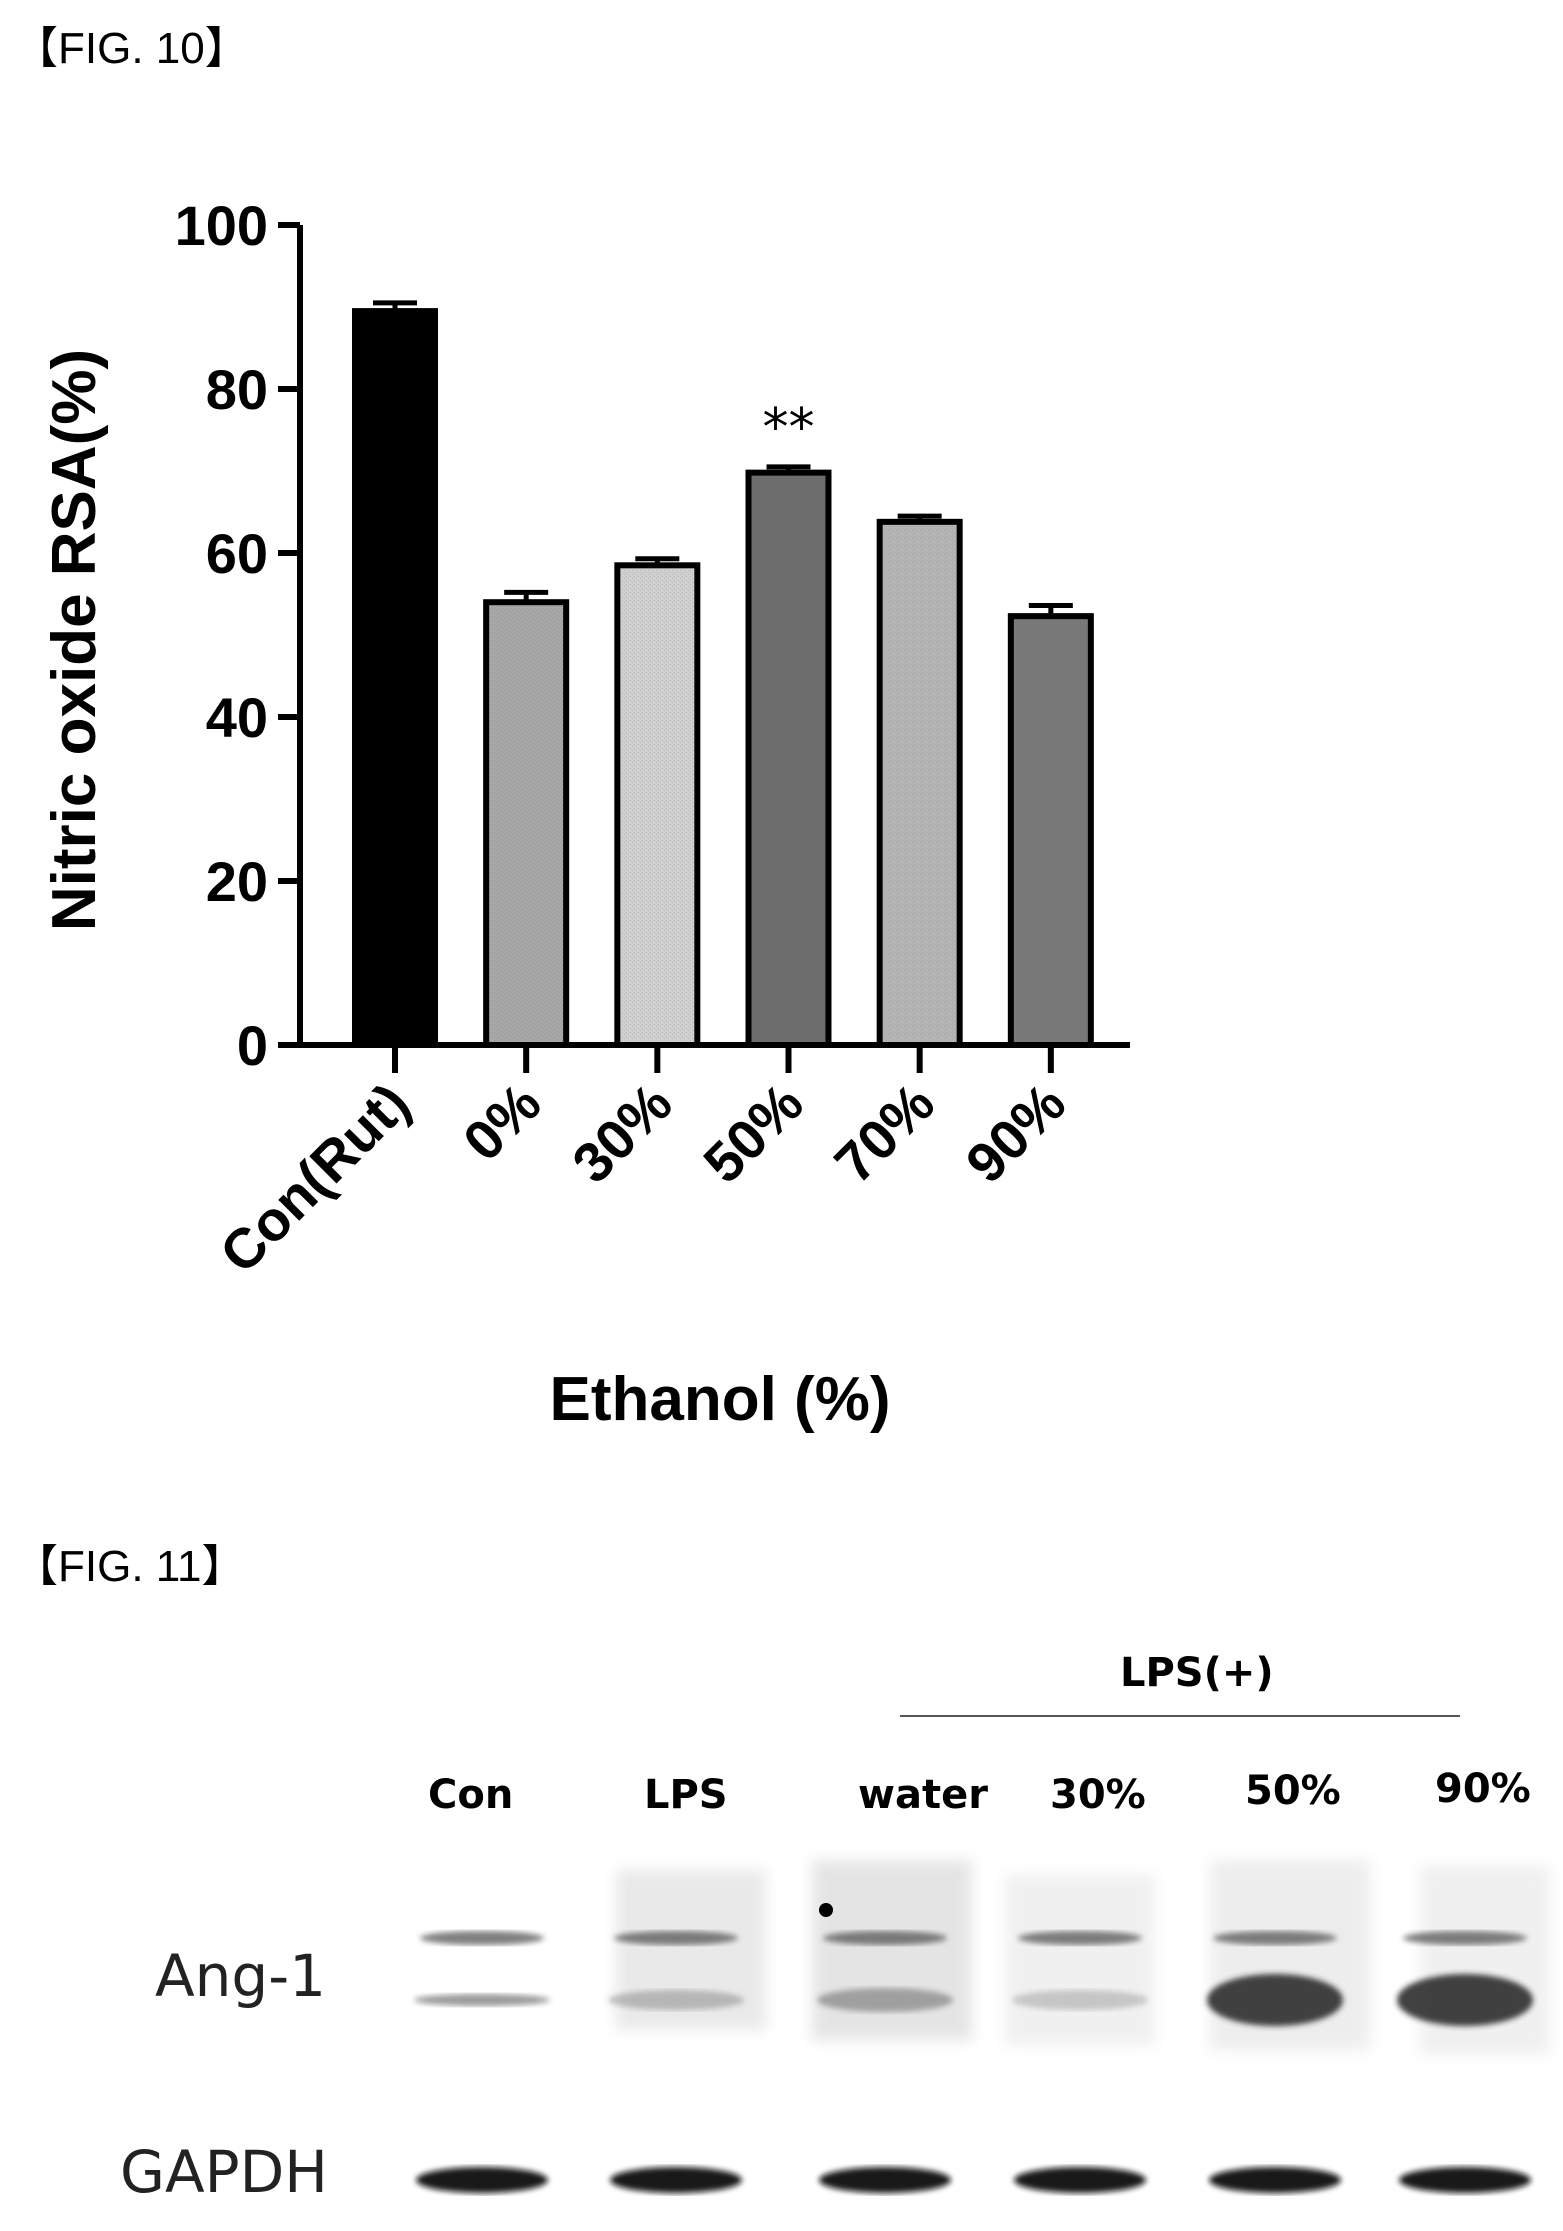 Image resolution: width=1563 pixels, height=2231 pixels. What do you see at coordinates (221, 225) in the screenshot?
I see `y-tick-label: 100` at bounding box center [221, 225].